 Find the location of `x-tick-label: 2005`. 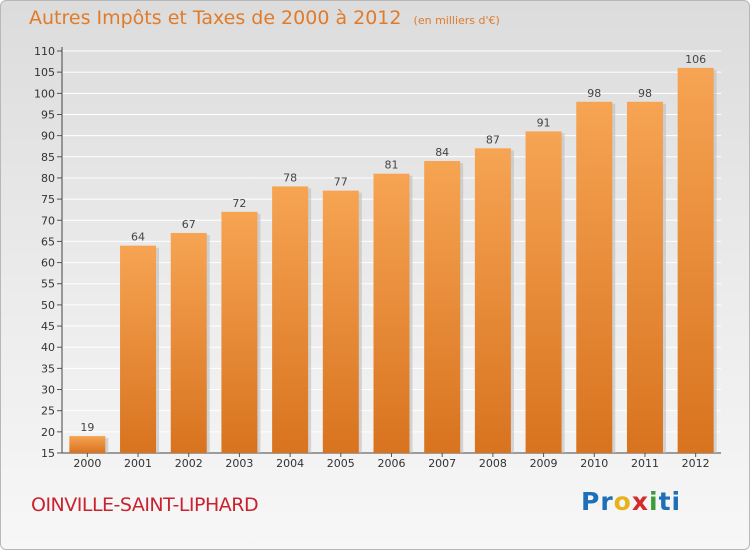

x-tick-label: 2005 is located at coordinates (341, 463).